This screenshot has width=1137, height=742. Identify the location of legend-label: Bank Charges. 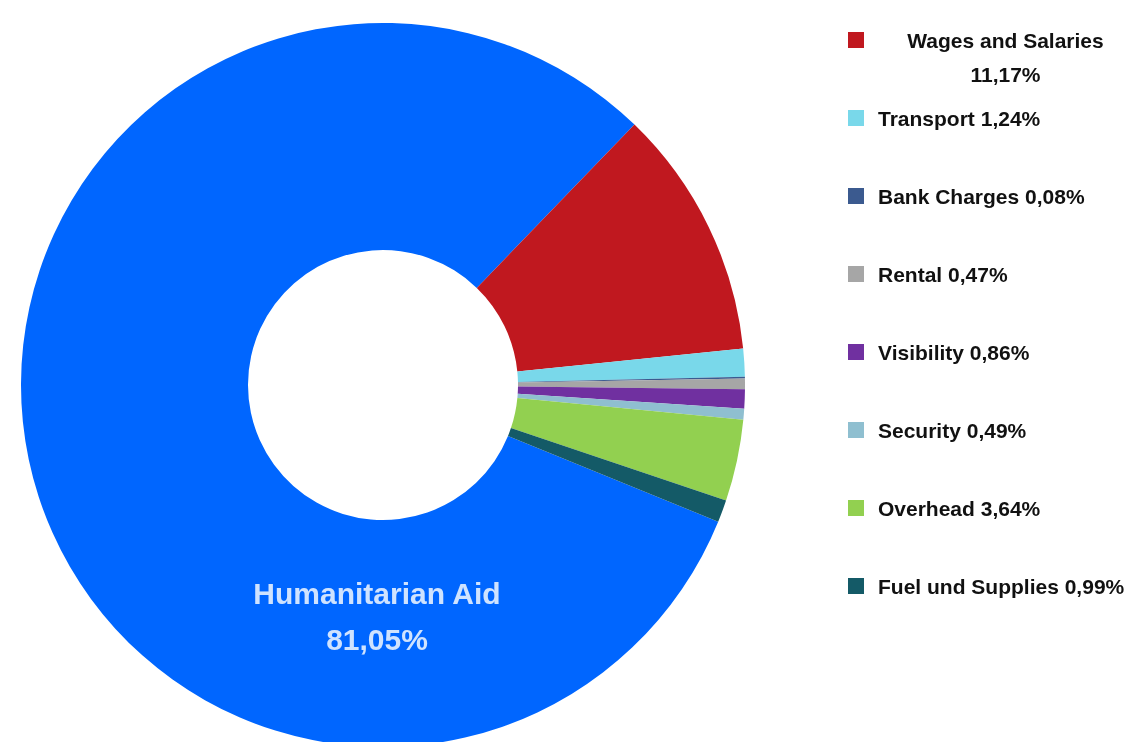
(949, 196).